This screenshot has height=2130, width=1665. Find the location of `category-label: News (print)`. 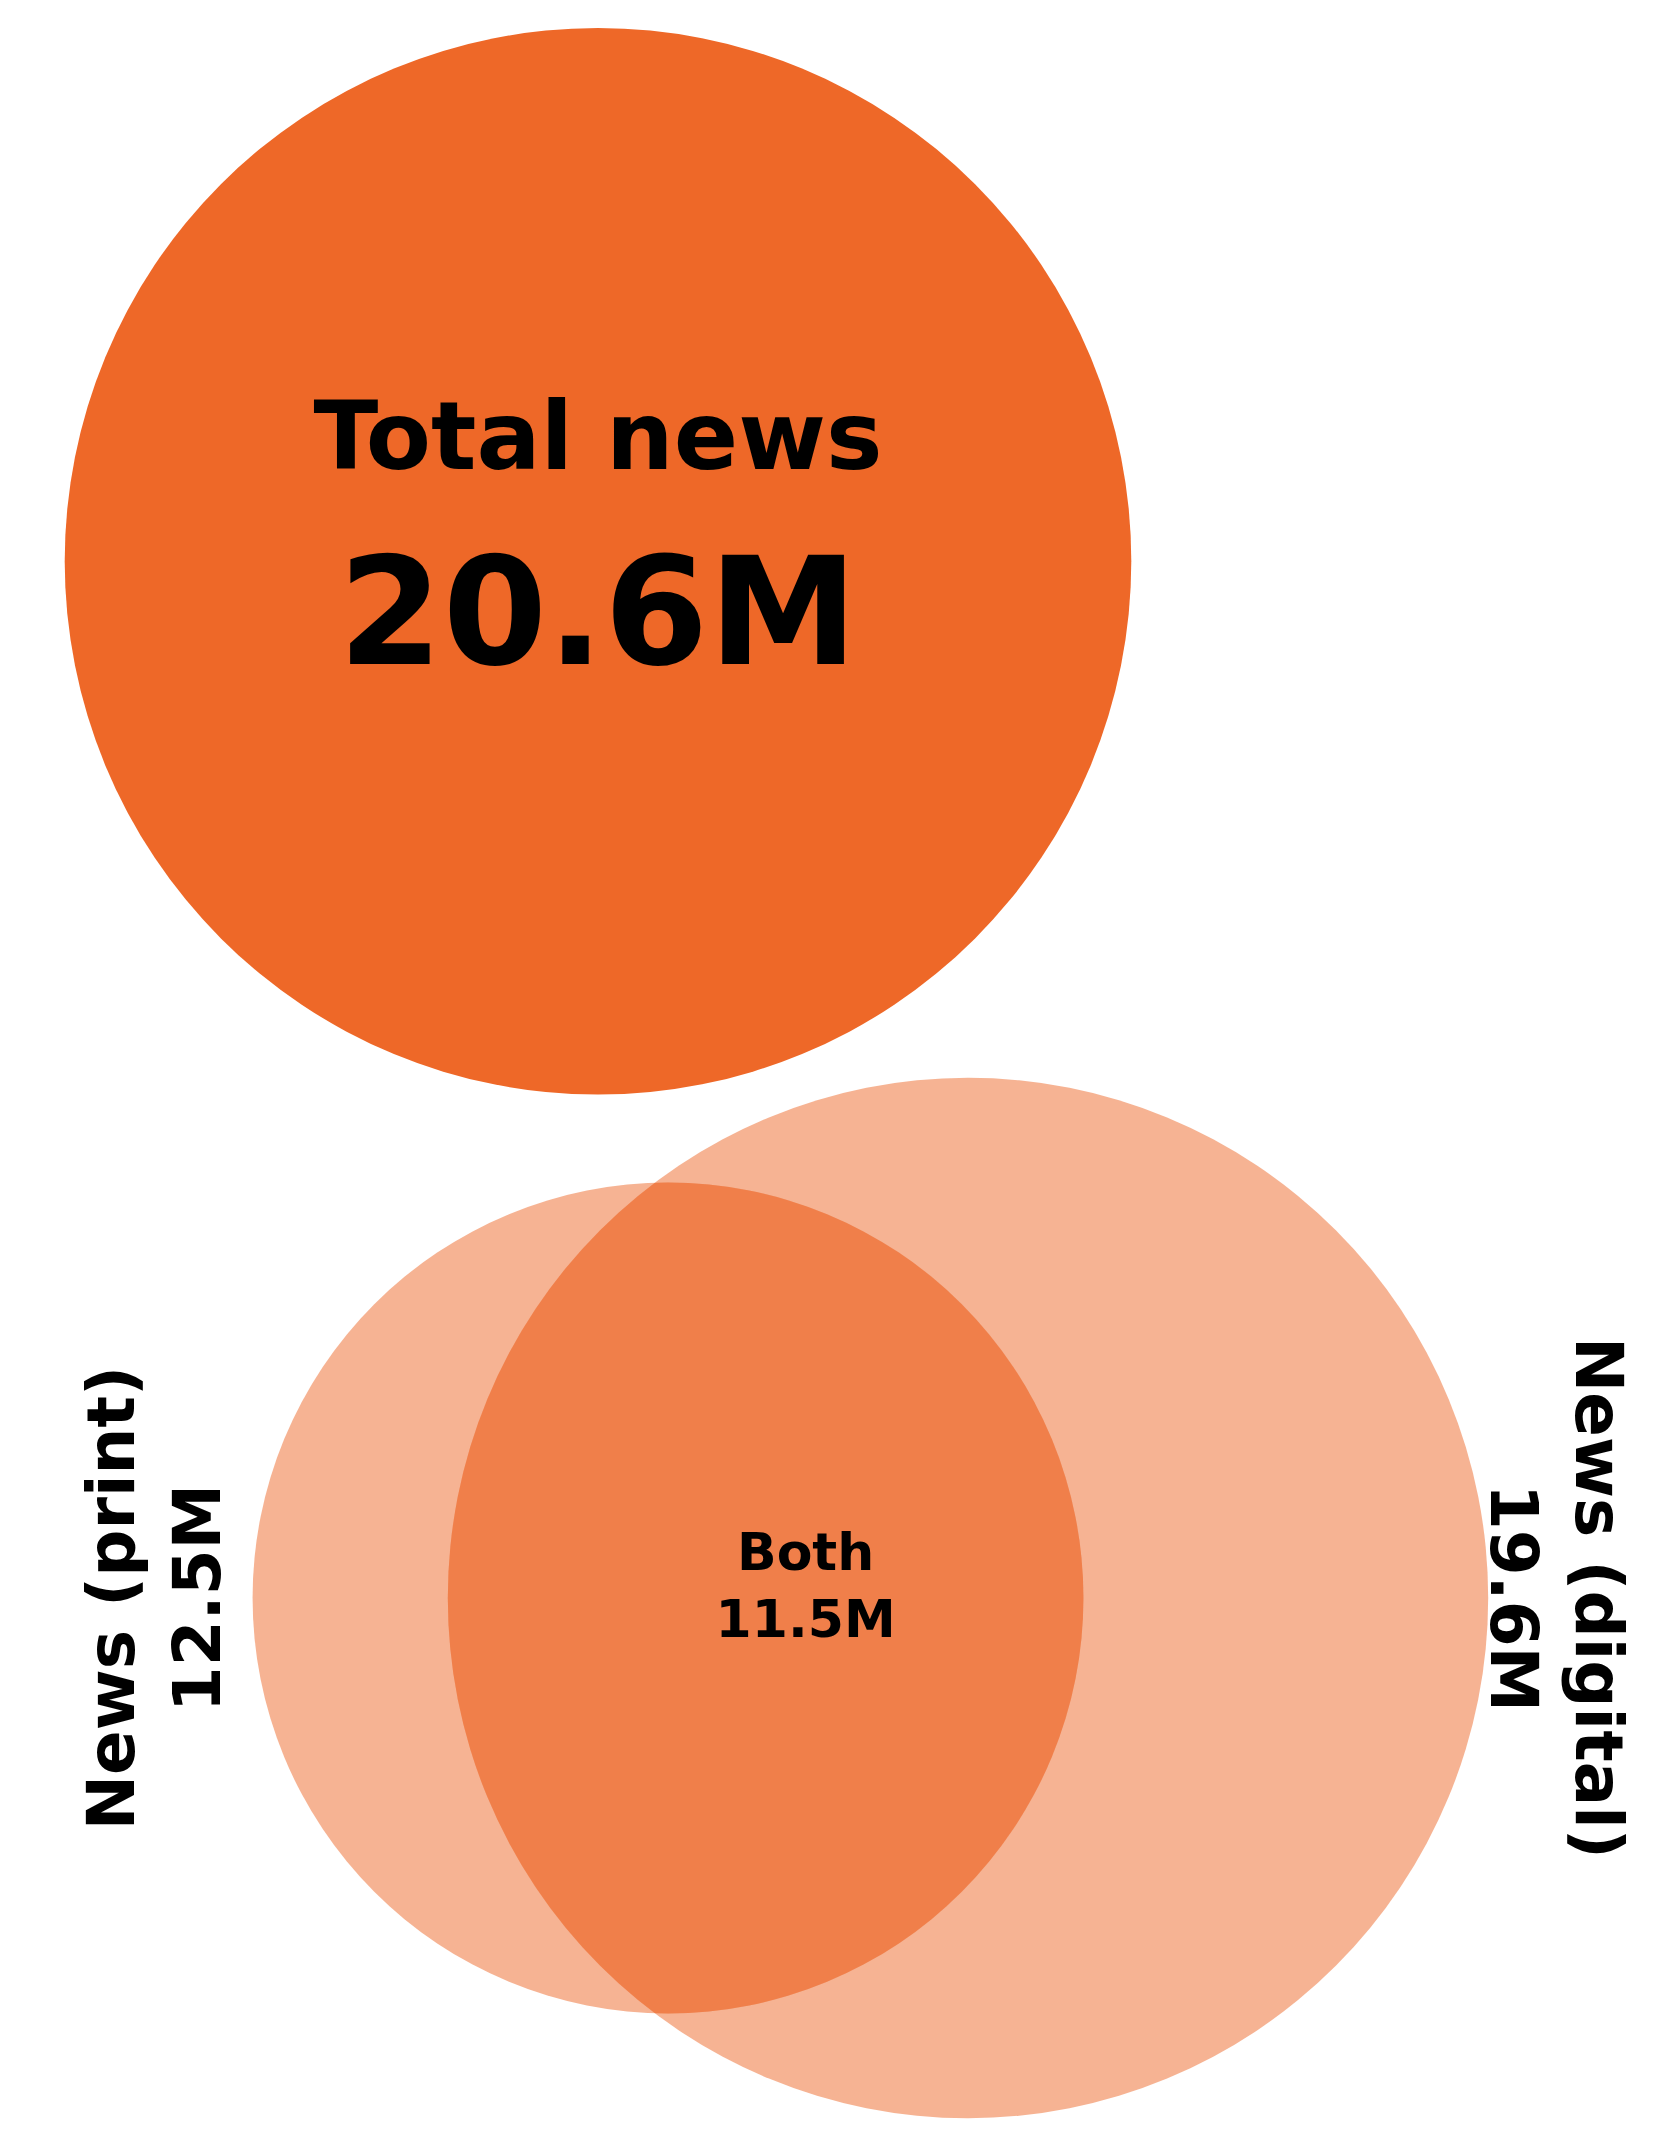

category-label: News (print) is located at coordinates (112, 1598).